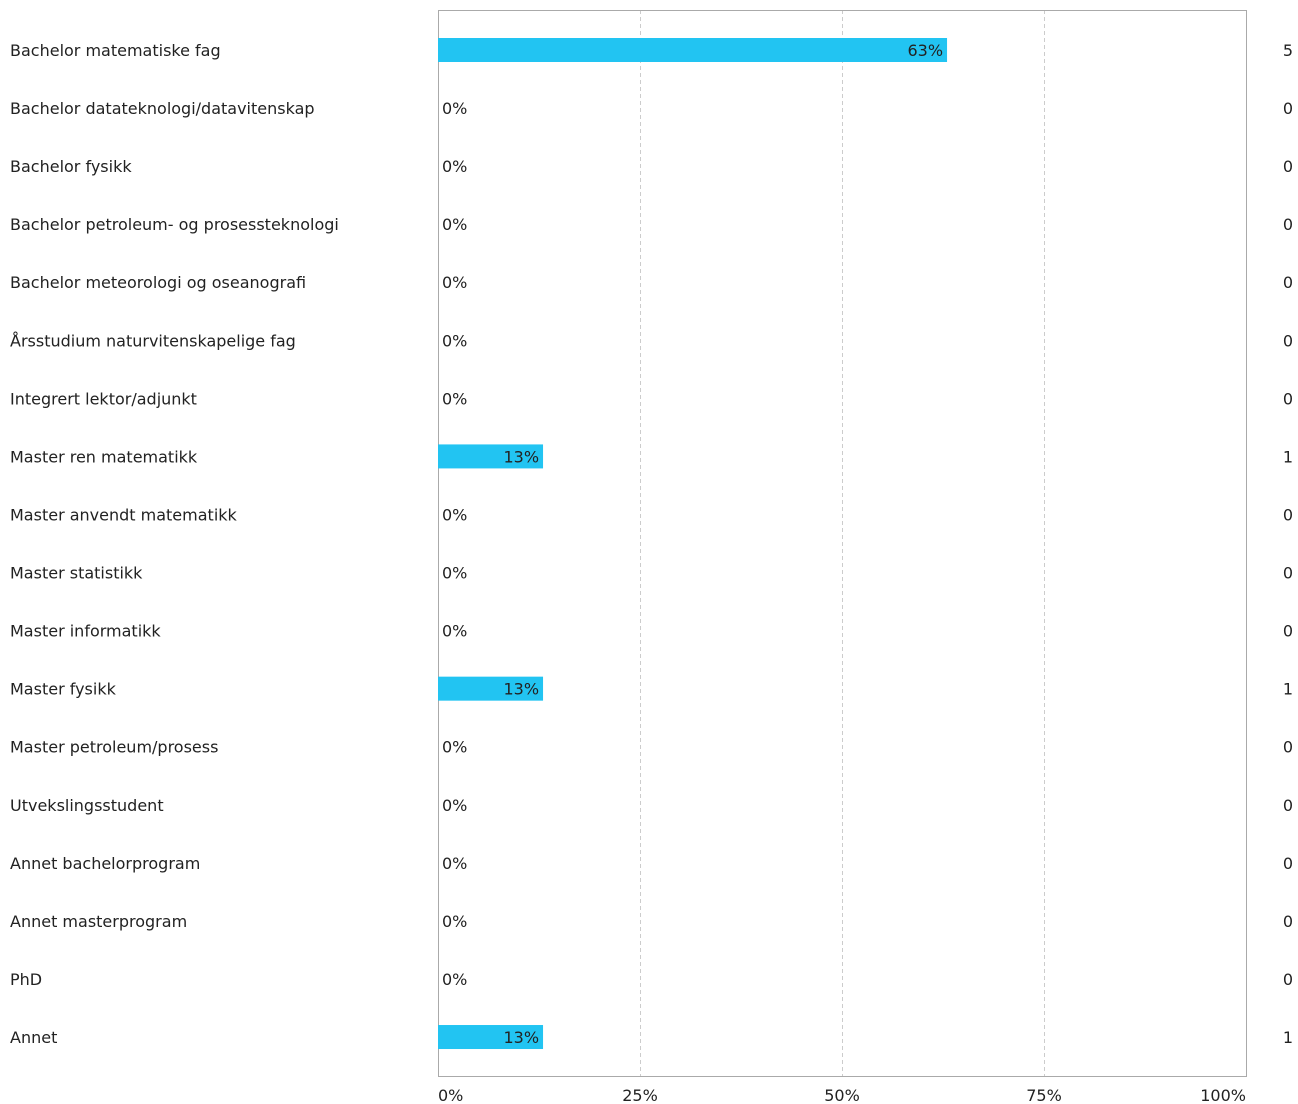  Describe the element at coordinates (153, 340) in the screenshot. I see `category-label: Årsstudium naturvitenskapelige fag` at that location.